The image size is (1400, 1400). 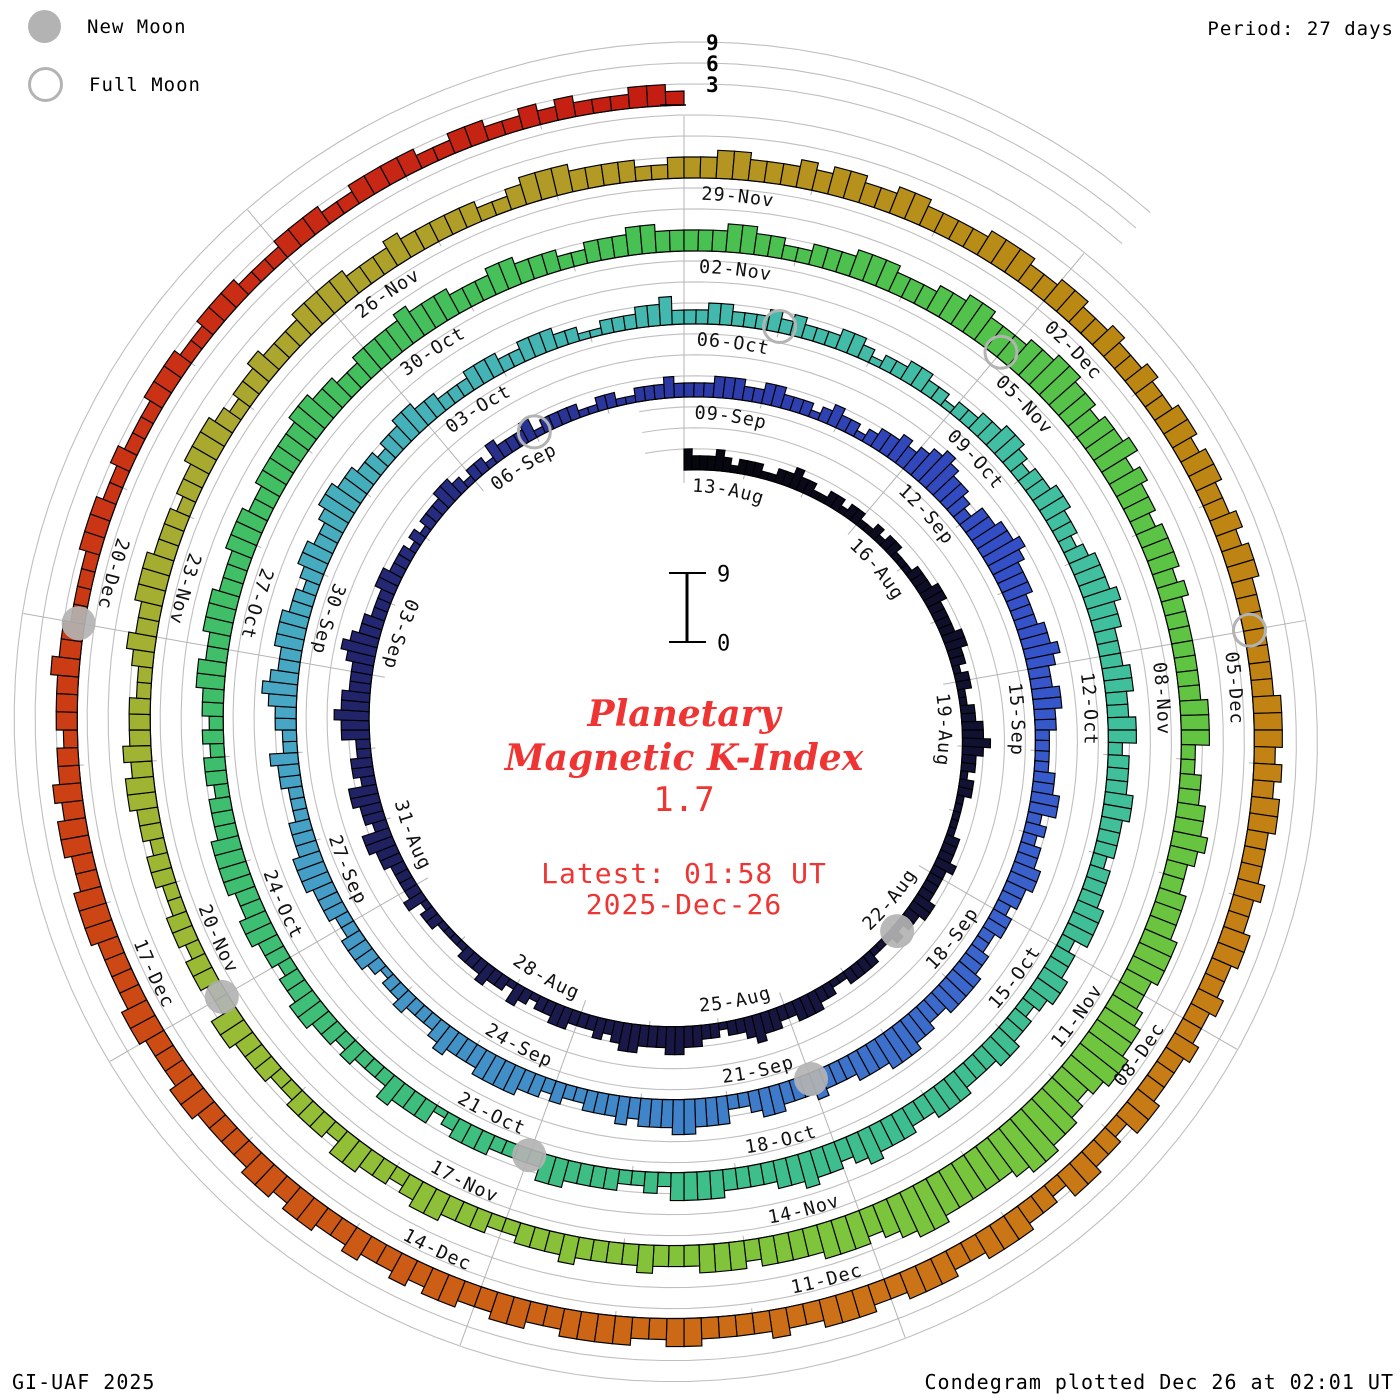 What do you see at coordinates (218, 939) in the screenshot?
I see `date-label: 20-Nov` at bounding box center [218, 939].